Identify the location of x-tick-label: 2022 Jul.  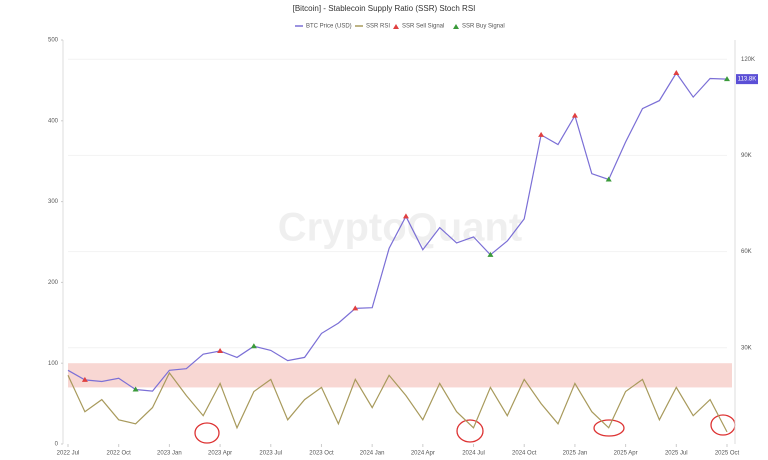
(68, 454).